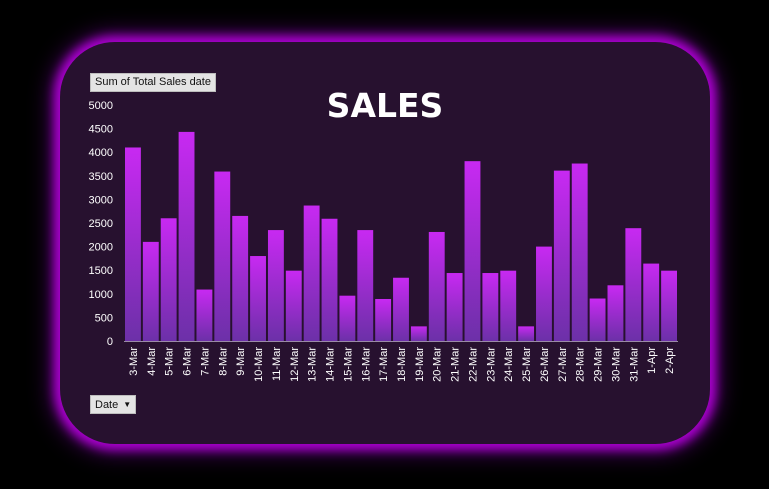 This screenshot has width=769, height=489. I want to click on sum-of-total-sales-field-button: Sum of Total Sales date, so click(153, 82).